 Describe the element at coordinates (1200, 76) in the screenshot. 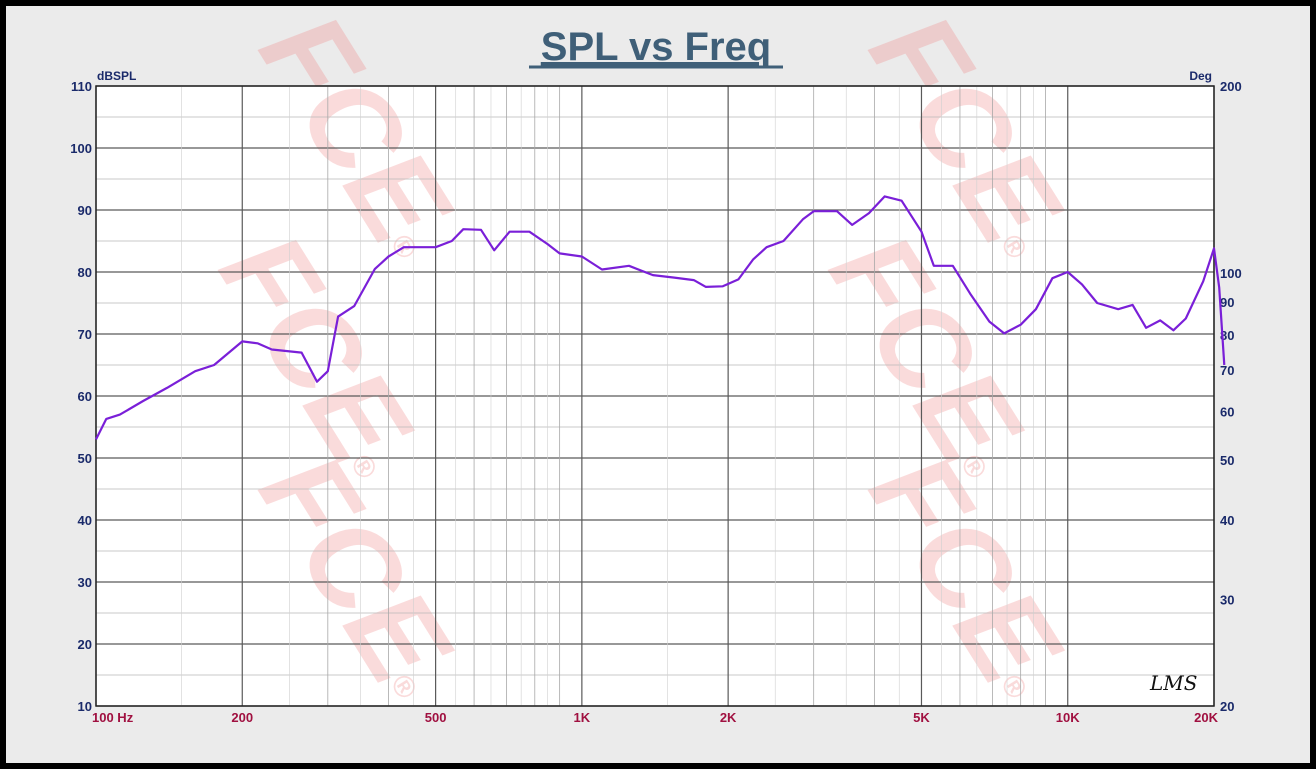

I see `y-axis-right-label: Deg` at that location.